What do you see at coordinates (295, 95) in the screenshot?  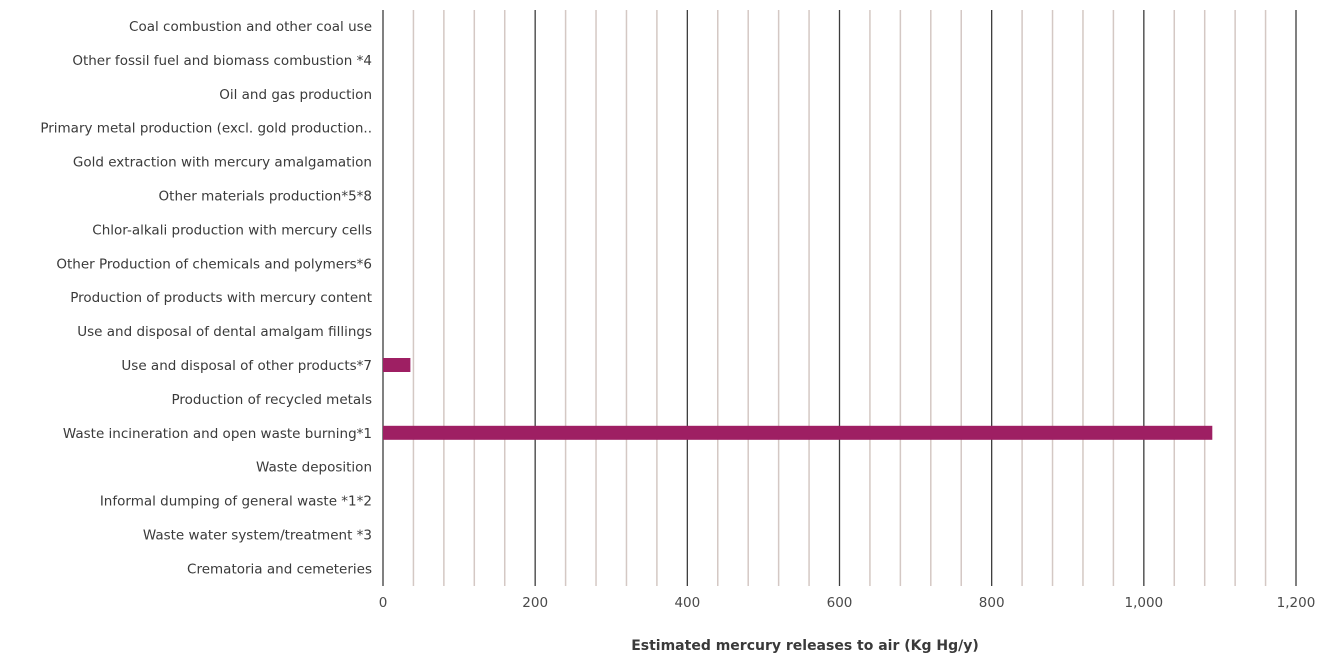 I see `category-label: Oil and gas production` at bounding box center [295, 95].